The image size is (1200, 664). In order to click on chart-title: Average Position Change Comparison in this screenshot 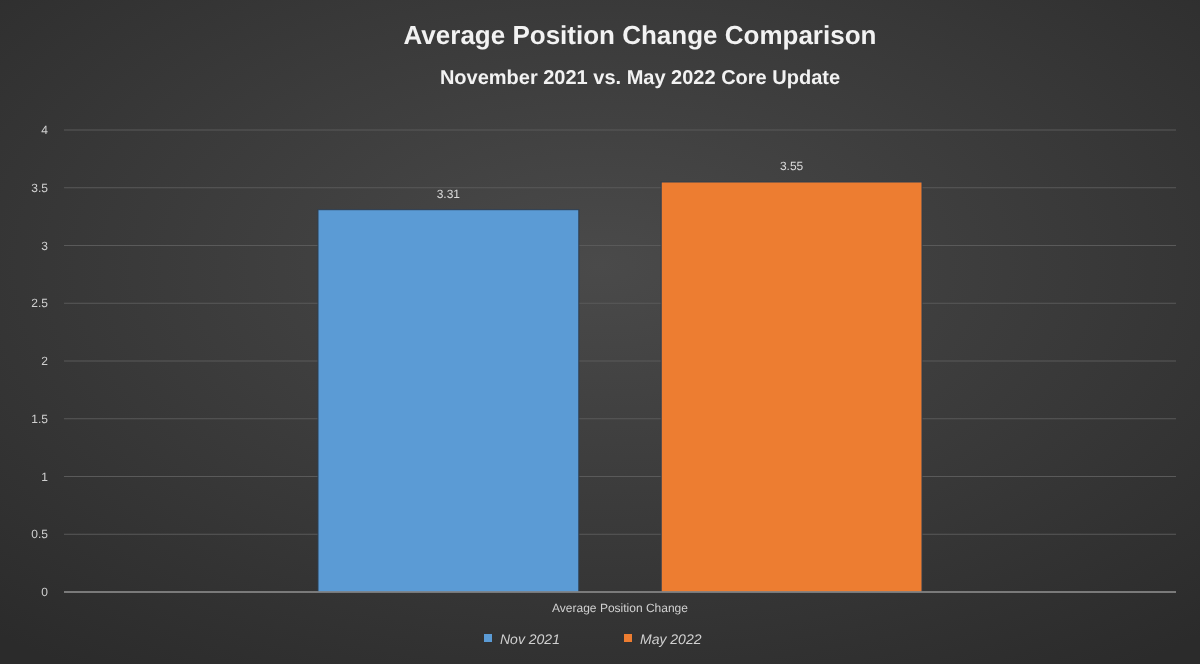, I will do `click(640, 35)`.